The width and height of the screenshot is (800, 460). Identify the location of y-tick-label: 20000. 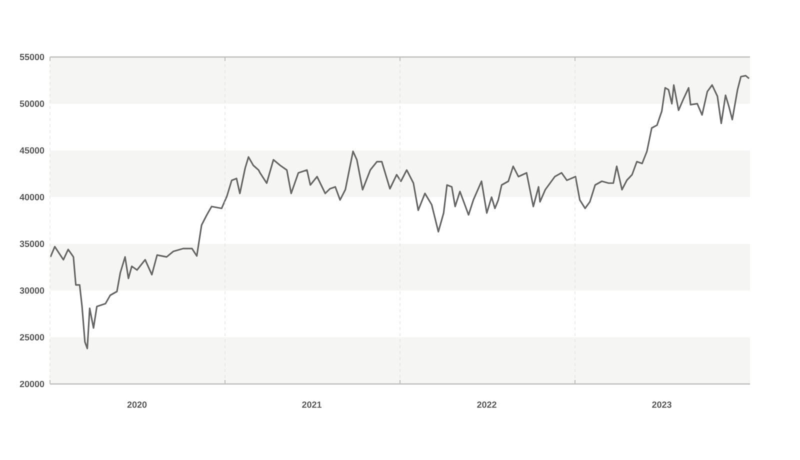
(32, 384).